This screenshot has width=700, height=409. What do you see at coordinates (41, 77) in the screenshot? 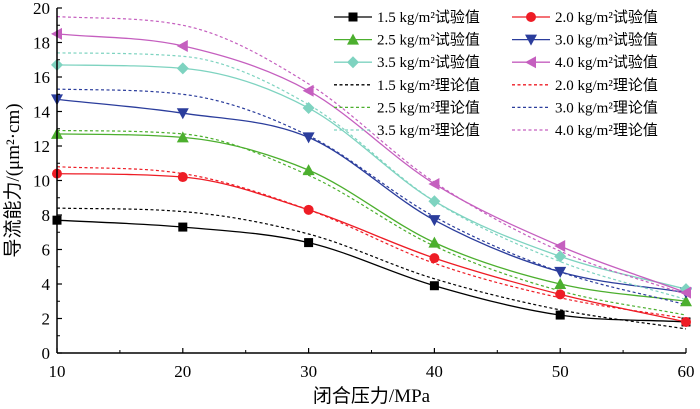
I see `y-tick-label-16: 16` at bounding box center [41, 77].